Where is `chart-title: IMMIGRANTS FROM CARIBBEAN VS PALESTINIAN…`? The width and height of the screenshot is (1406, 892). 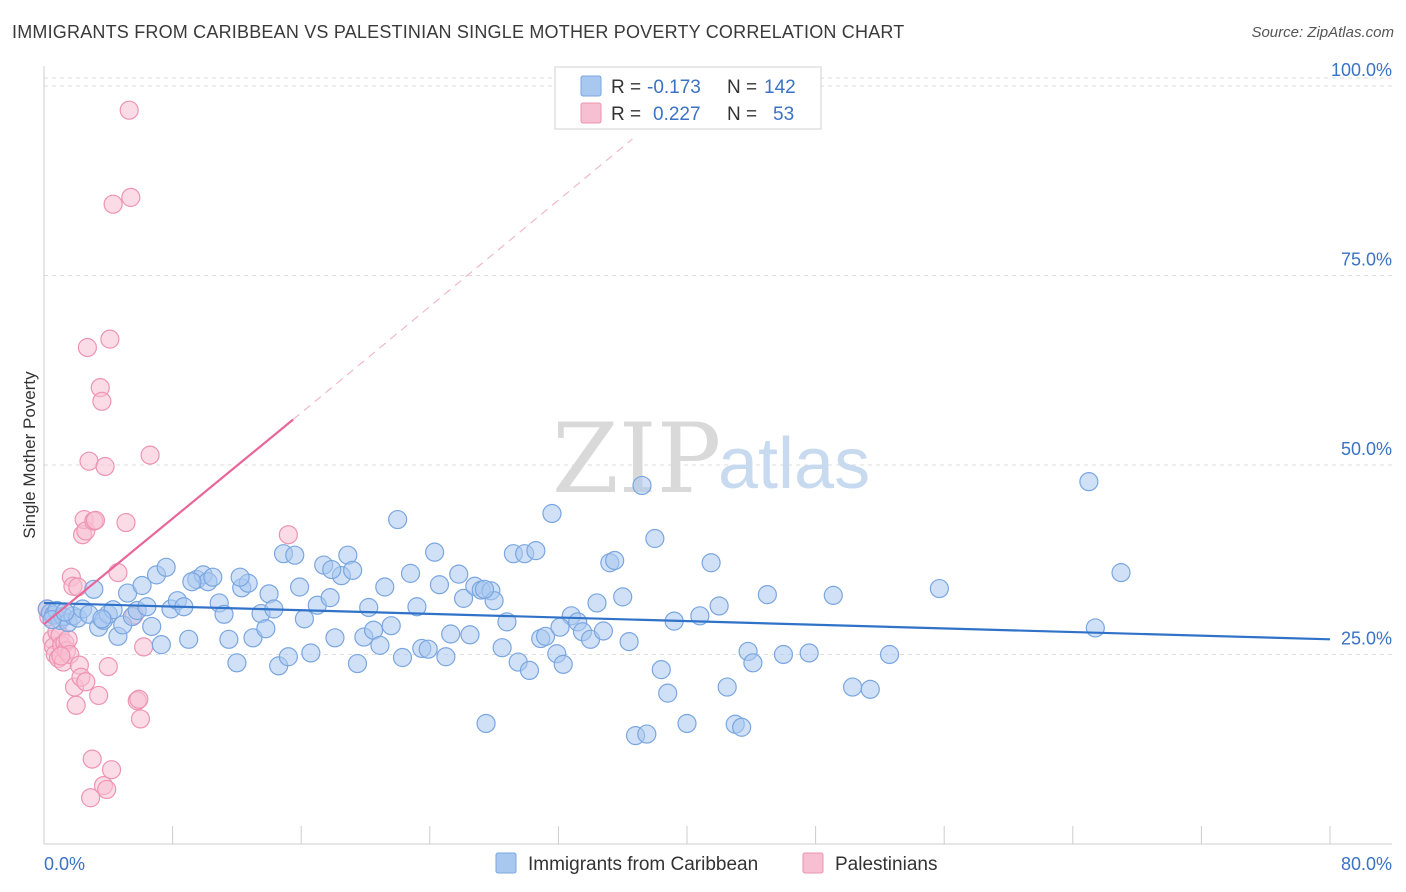
chart-title: IMMIGRANTS FROM CARIBBEAN VS PALESTINIAN… is located at coordinates (458, 32).